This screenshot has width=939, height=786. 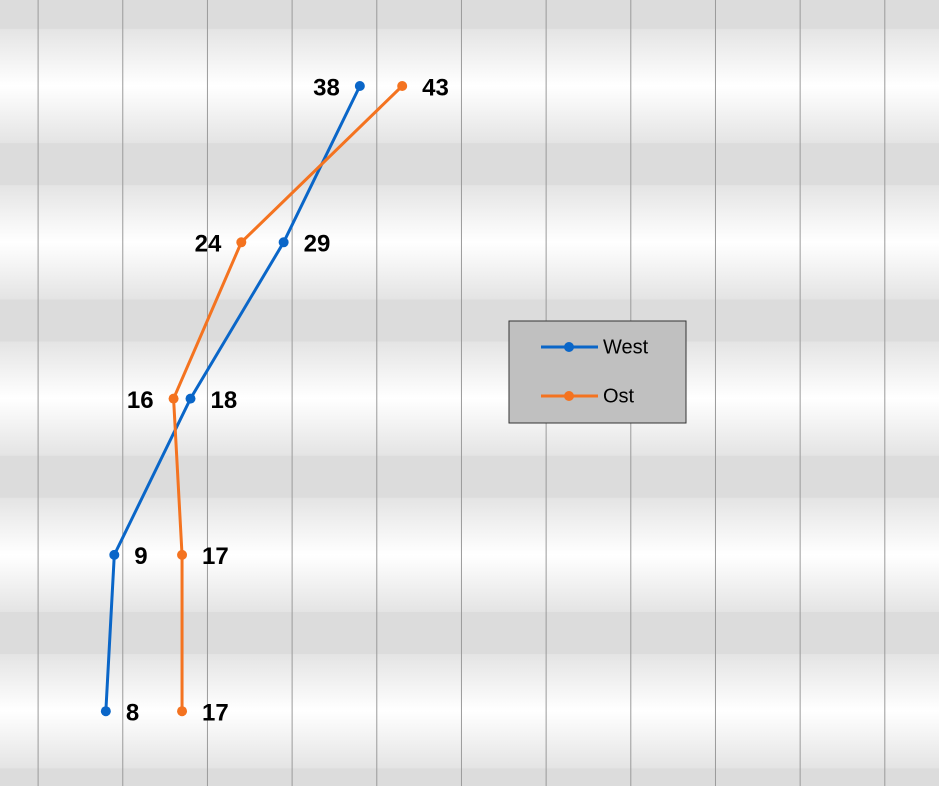 I want to click on legend-label: Ost, so click(x=619, y=396).